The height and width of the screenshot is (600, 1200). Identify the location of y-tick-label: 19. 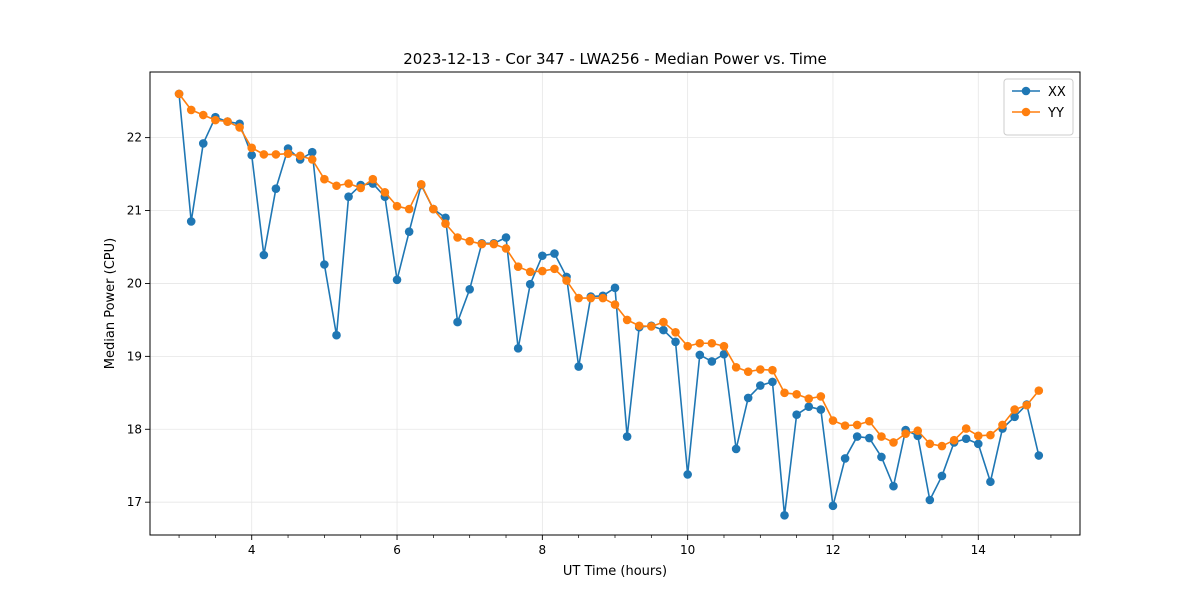
(134, 356).